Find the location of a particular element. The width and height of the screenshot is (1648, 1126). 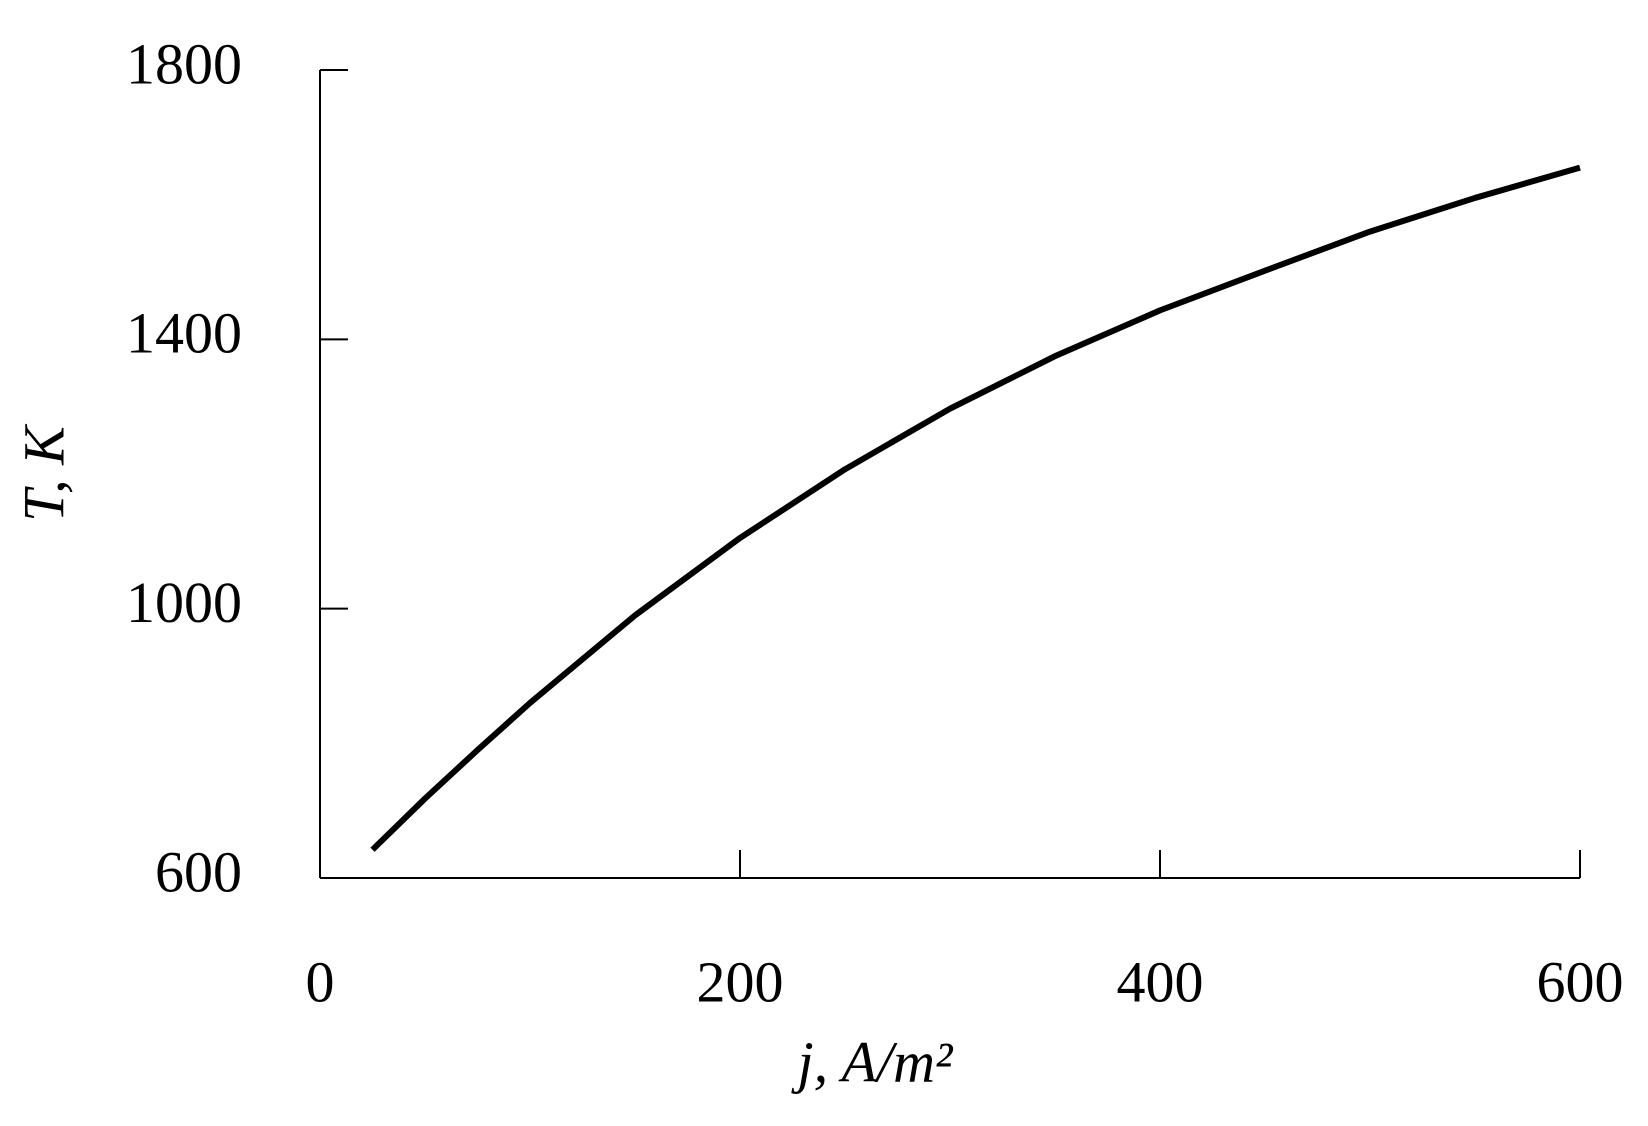

y-axis-label: T, K is located at coordinates (43, 472).